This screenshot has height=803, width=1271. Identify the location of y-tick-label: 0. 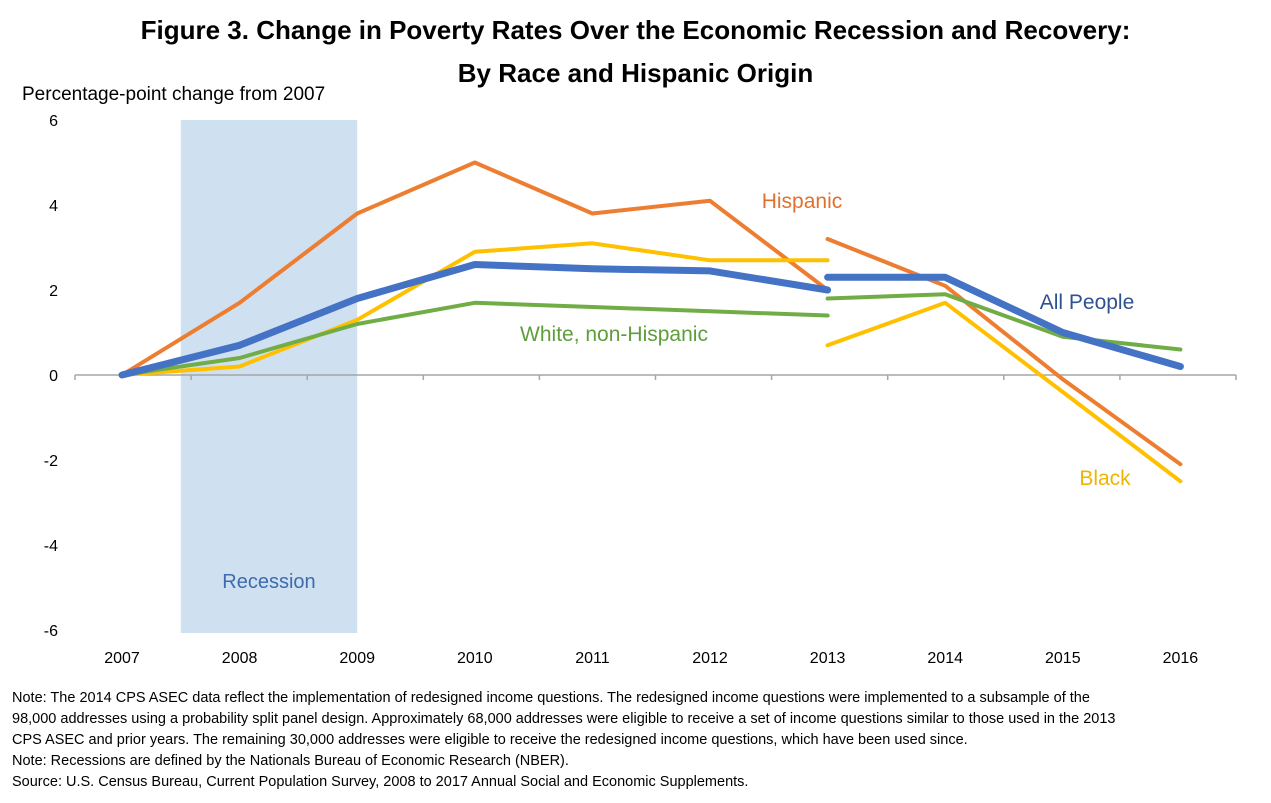
(53, 376).